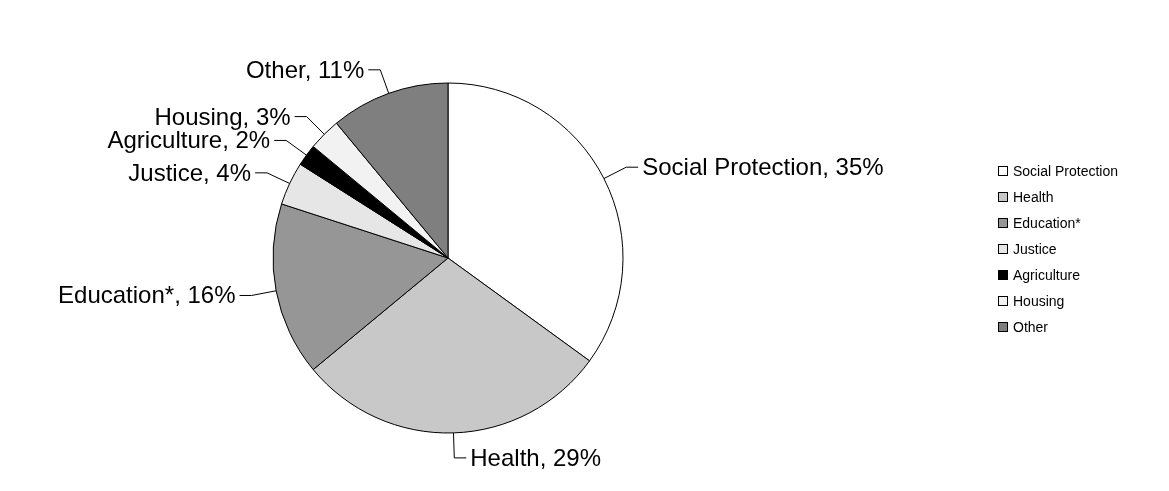 This screenshot has width=1169, height=491. I want to click on legend-label: Health, so click(1033, 197).